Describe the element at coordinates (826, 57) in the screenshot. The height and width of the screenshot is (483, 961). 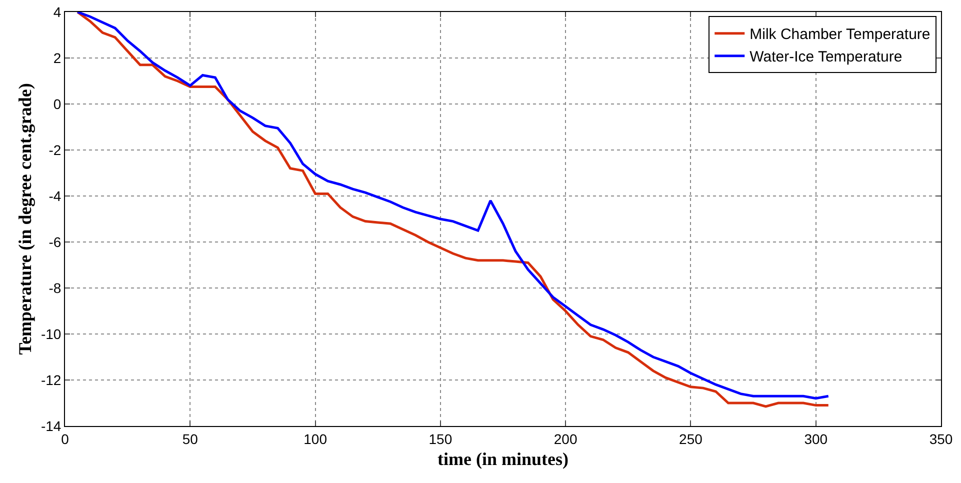
I see `legend-label: Water-Ice Temperature` at that location.